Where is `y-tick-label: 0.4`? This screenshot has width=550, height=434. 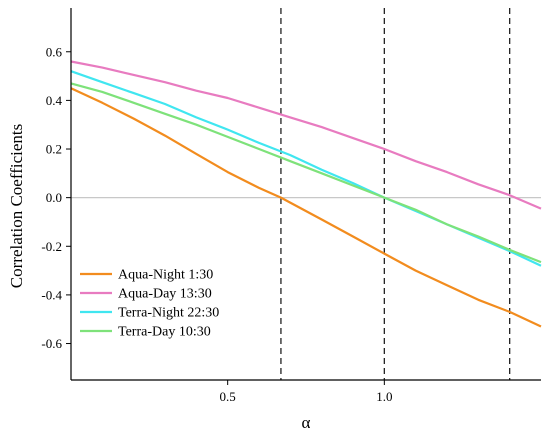 y-tick-label: 0.4 is located at coordinates (54, 100).